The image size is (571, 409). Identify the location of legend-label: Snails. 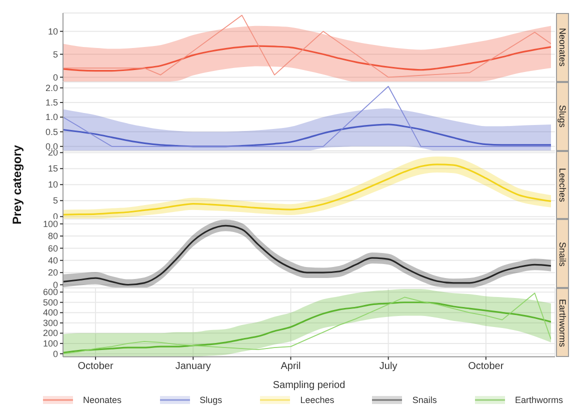
(424, 400).